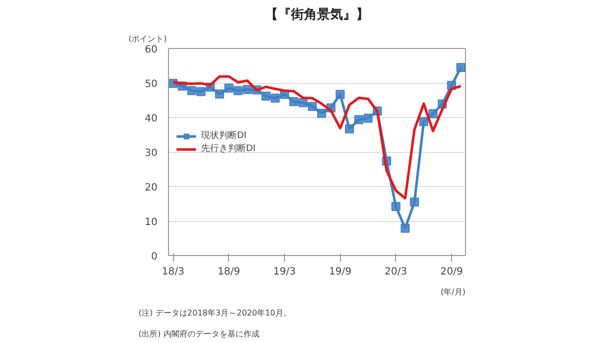  Describe the element at coordinates (151, 222) in the screenshot. I see `y-tick-label: 10` at that location.